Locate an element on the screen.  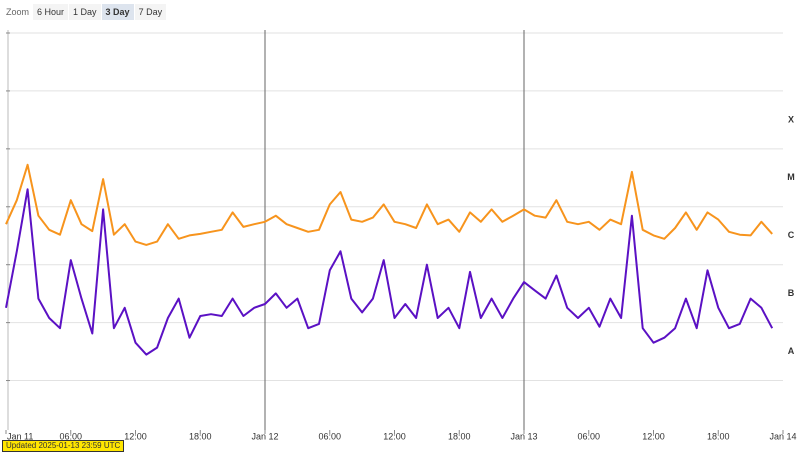
x-tick-label: Jan 11 is located at coordinates (20, 436).